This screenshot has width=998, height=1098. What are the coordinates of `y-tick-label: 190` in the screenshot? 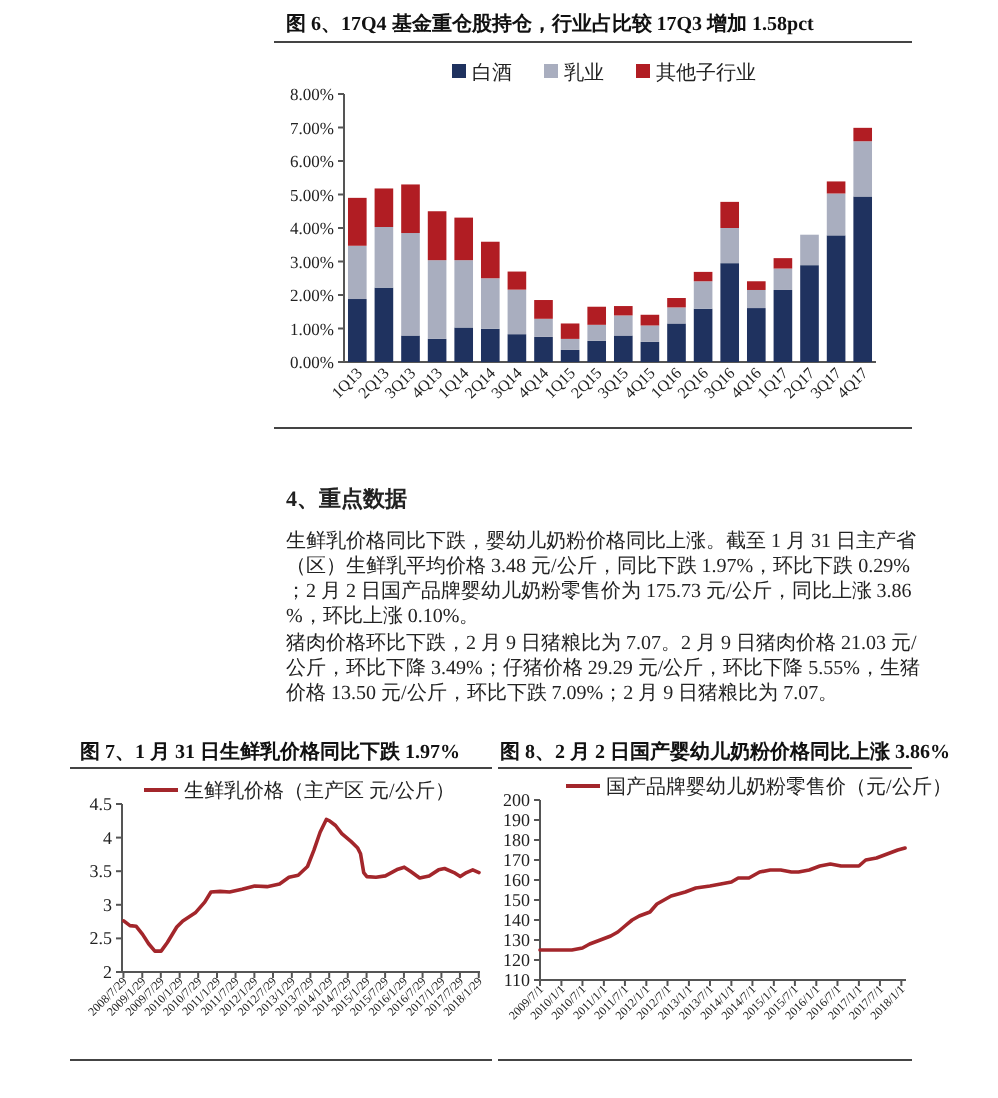 It's located at (517, 820).